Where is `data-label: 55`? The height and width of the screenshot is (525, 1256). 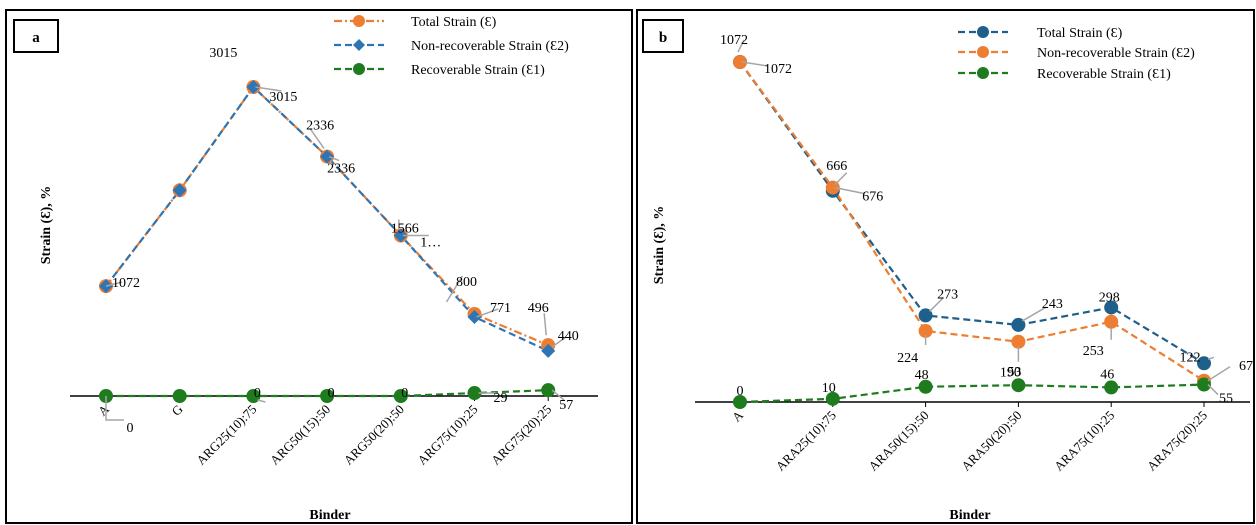 data-label: 55 is located at coordinates (1226, 399).